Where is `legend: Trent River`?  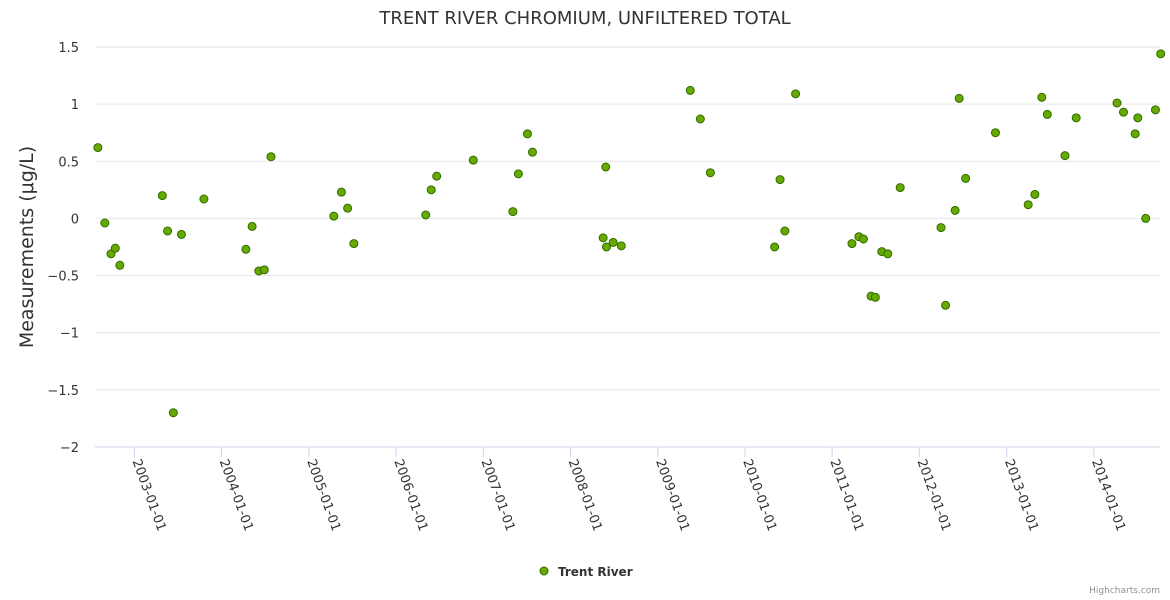 legend: Trent River is located at coordinates (586, 572).